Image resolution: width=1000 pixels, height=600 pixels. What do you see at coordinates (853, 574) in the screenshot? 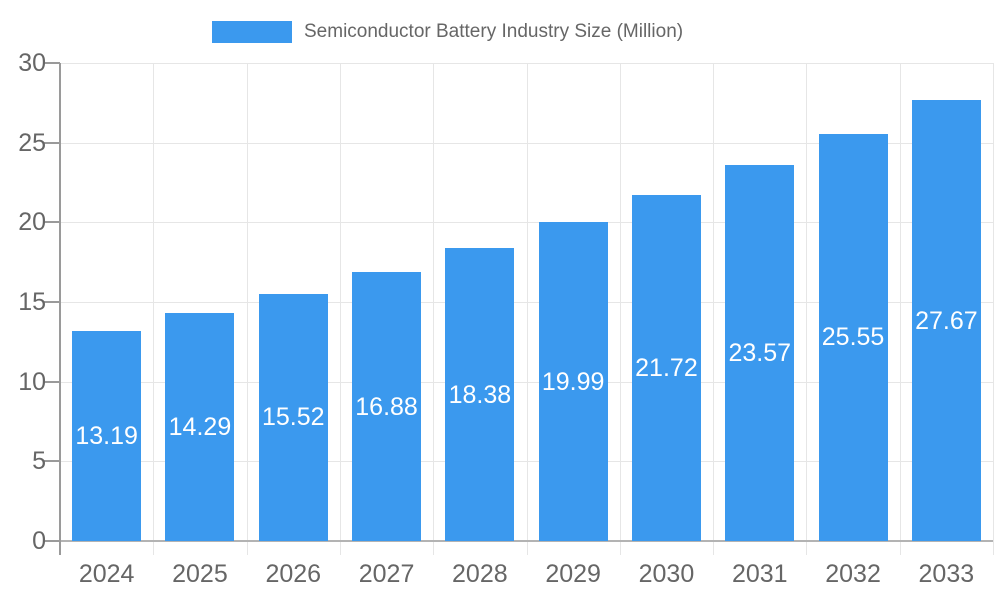
I see `x-axis-label: 2032` at bounding box center [853, 574].